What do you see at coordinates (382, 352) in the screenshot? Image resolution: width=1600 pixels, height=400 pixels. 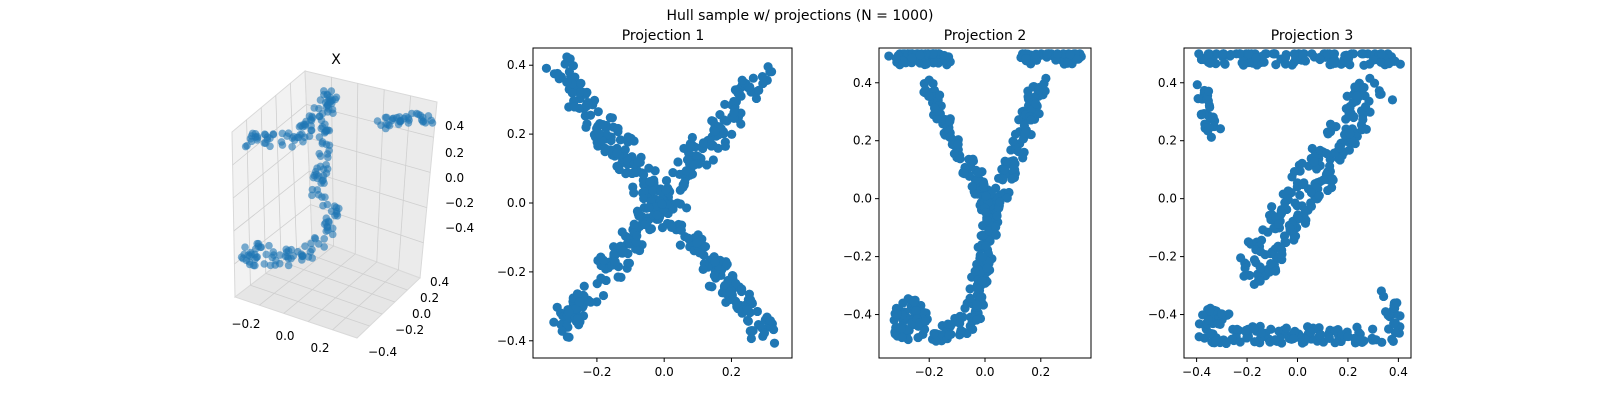 I see `3d-y-tick-label: −0.4` at bounding box center [382, 352].